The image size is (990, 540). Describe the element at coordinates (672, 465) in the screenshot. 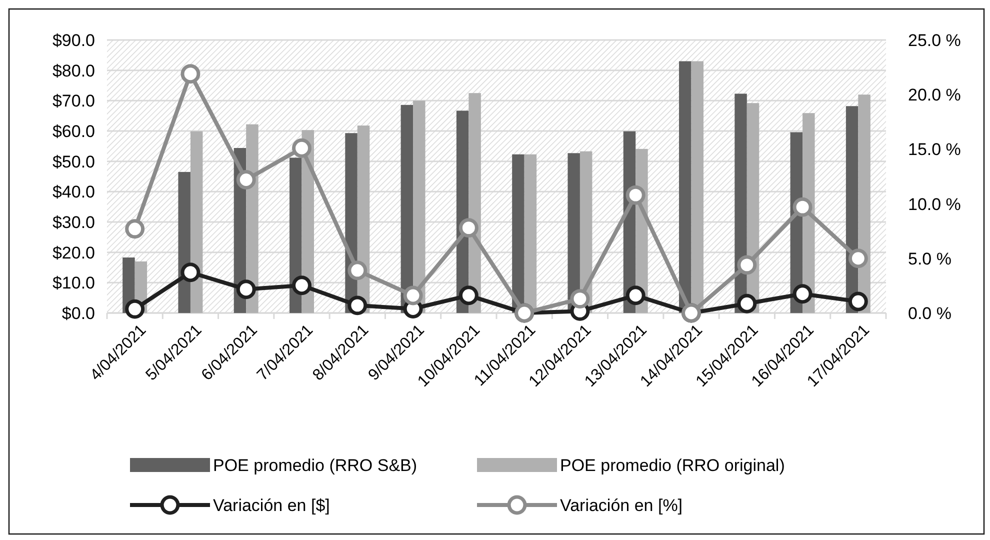

I see `legend-label: POE promedio (RRO original)` at that location.